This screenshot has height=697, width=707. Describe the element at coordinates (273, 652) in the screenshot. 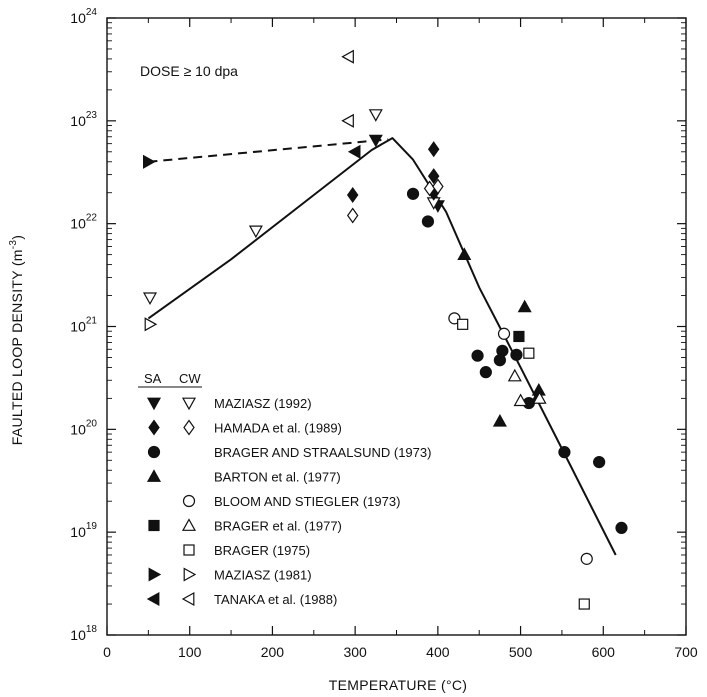

I see `x-tick-label: 200` at that location.